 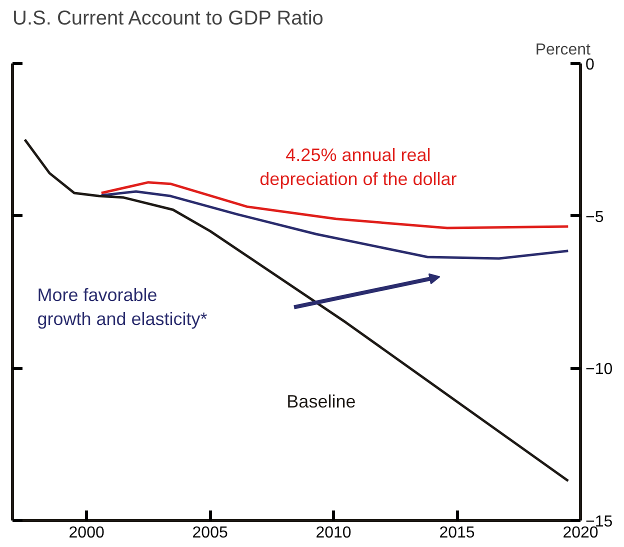 What do you see at coordinates (122, 307) in the screenshot?
I see `text: More favorable growth and elasticity*` at bounding box center [122, 307].